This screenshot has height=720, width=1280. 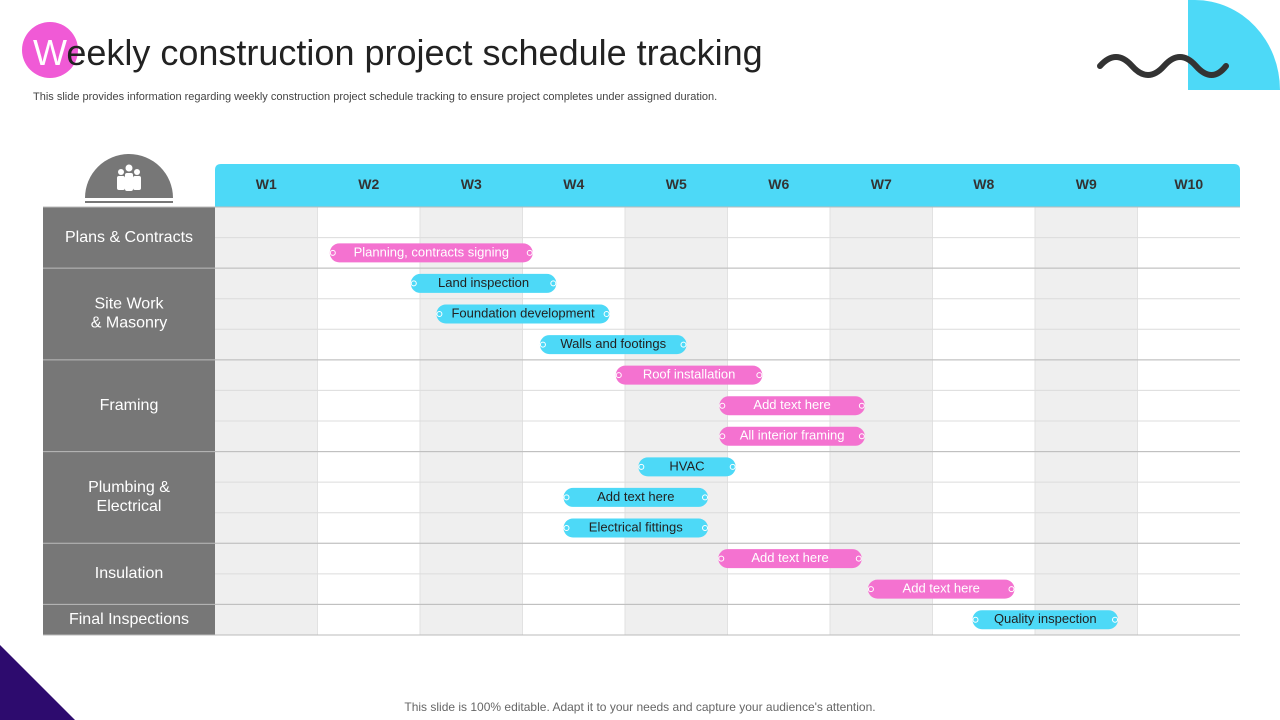 What do you see at coordinates (1188, 184) in the screenshot?
I see `week-label: W10` at bounding box center [1188, 184].